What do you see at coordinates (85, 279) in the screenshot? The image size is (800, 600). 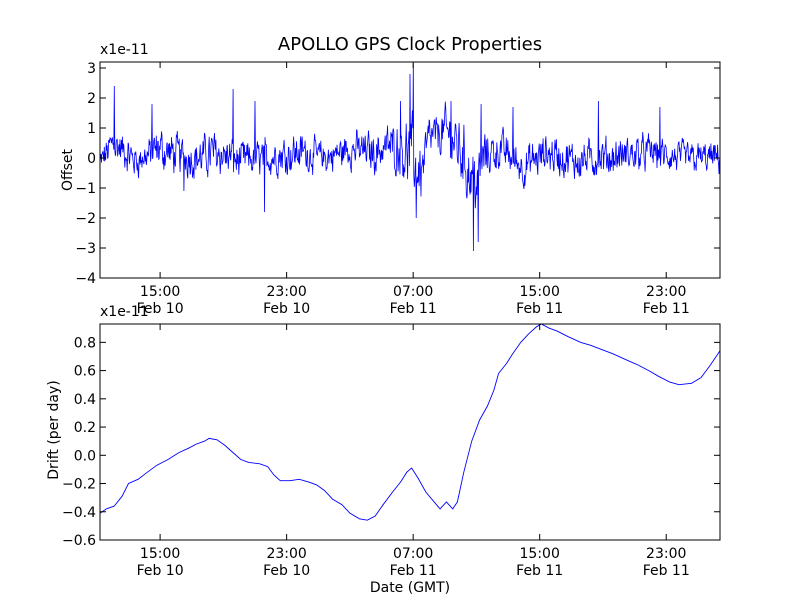 I see `y-tick-label: −4` at bounding box center [85, 279].